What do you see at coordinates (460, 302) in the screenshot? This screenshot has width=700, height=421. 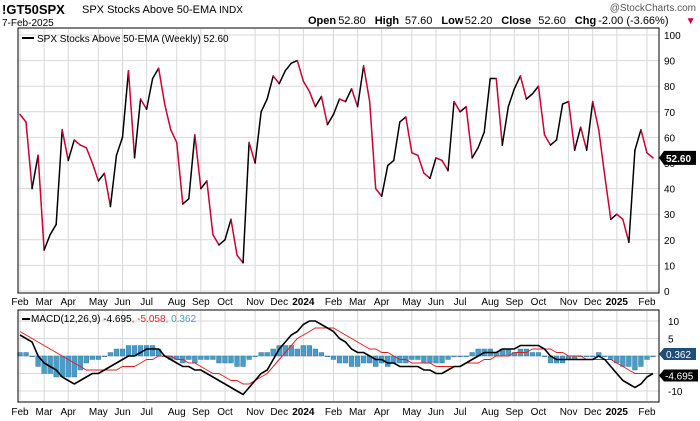 I see `main-x-tick-label: Jul` at bounding box center [460, 302].